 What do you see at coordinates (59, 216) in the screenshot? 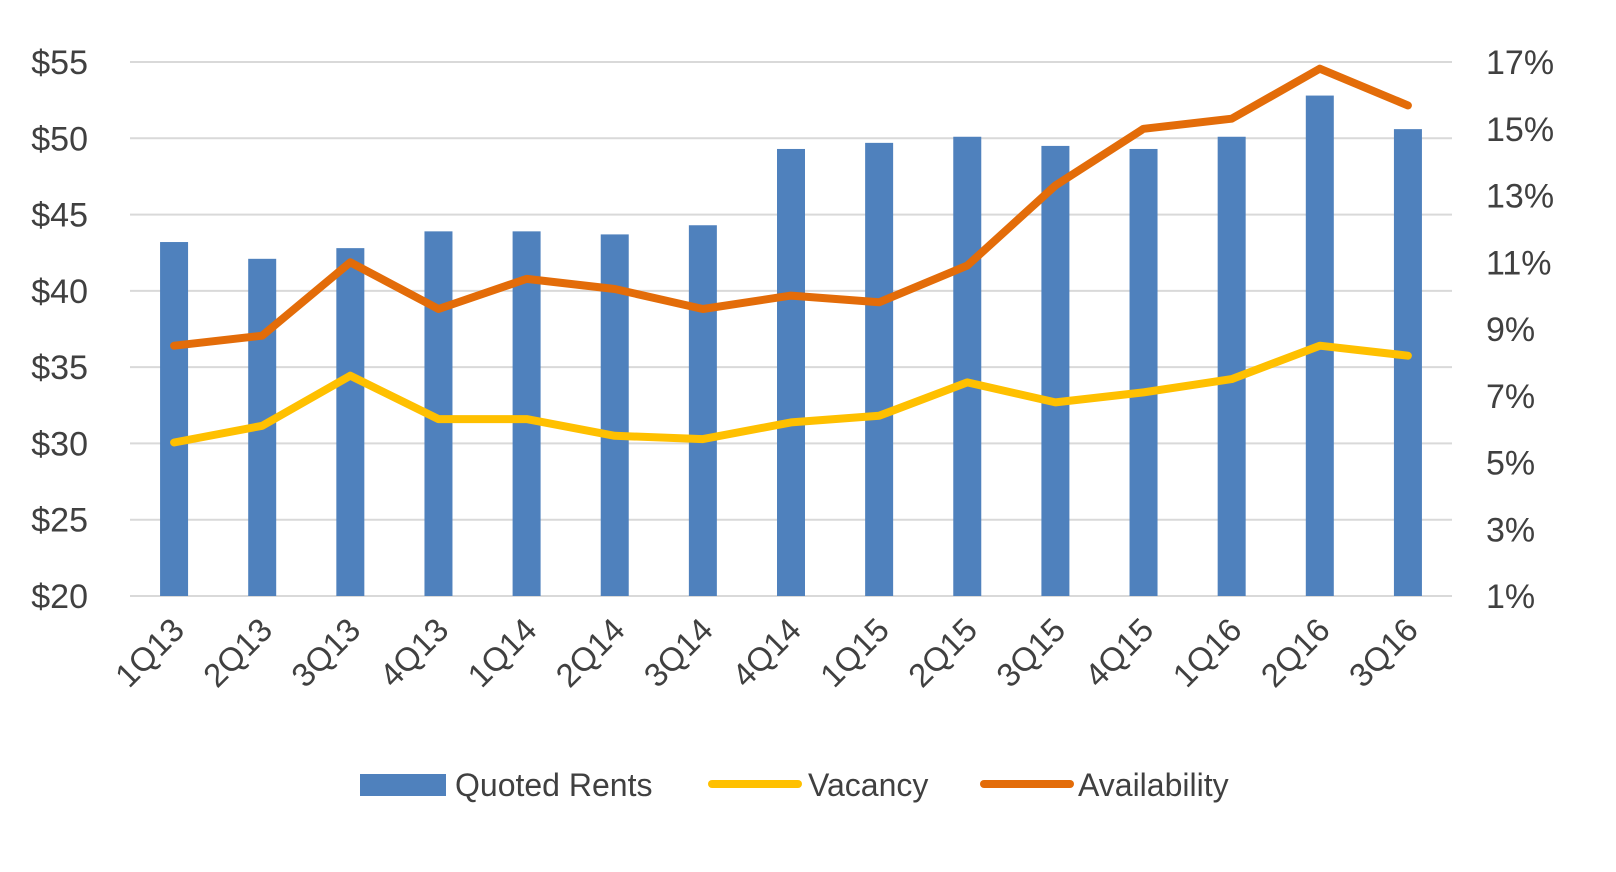
I see `left-axis-tick-label: $45` at bounding box center [59, 216].